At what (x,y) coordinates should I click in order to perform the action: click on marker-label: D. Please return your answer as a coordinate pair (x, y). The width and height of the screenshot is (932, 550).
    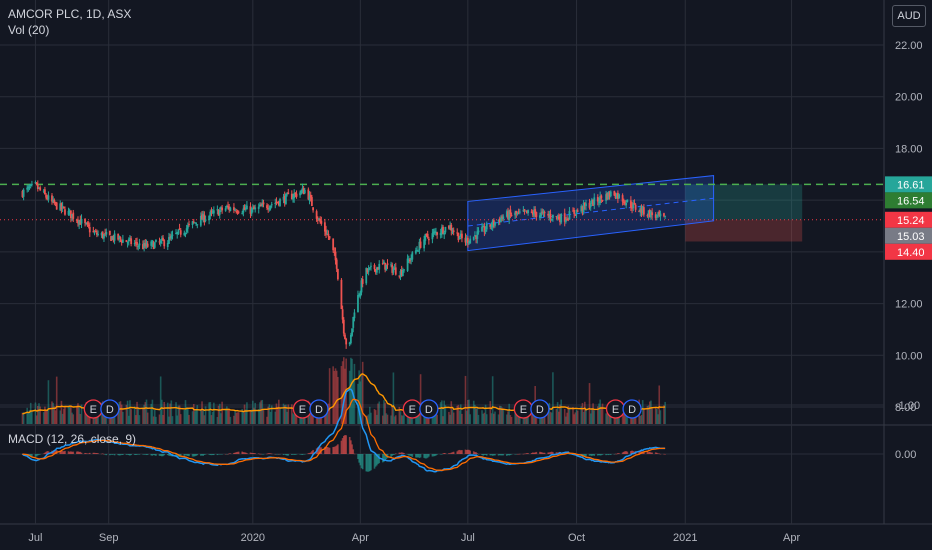
    Looking at the image, I should click on (632, 410).